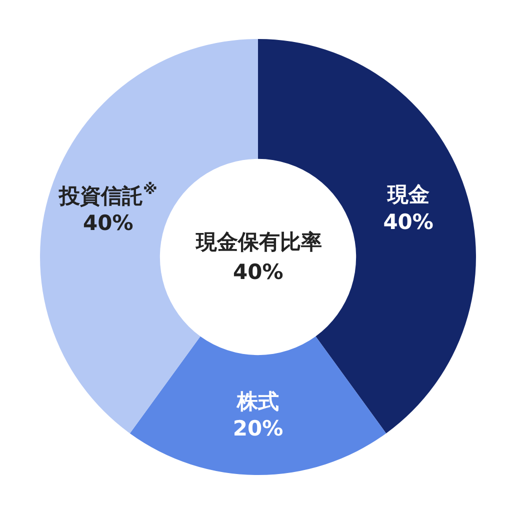  I want to click on data-label: 20%, so click(258, 428).